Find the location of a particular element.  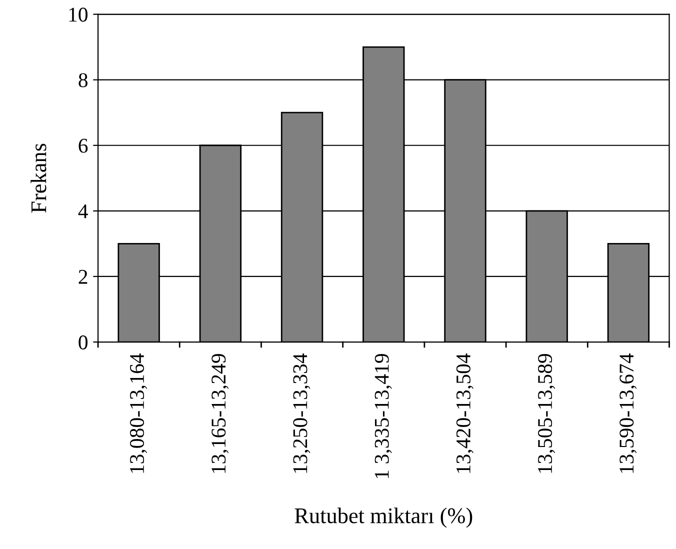

x-tick-label: 13,080-13,164 is located at coordinates (139, 413).